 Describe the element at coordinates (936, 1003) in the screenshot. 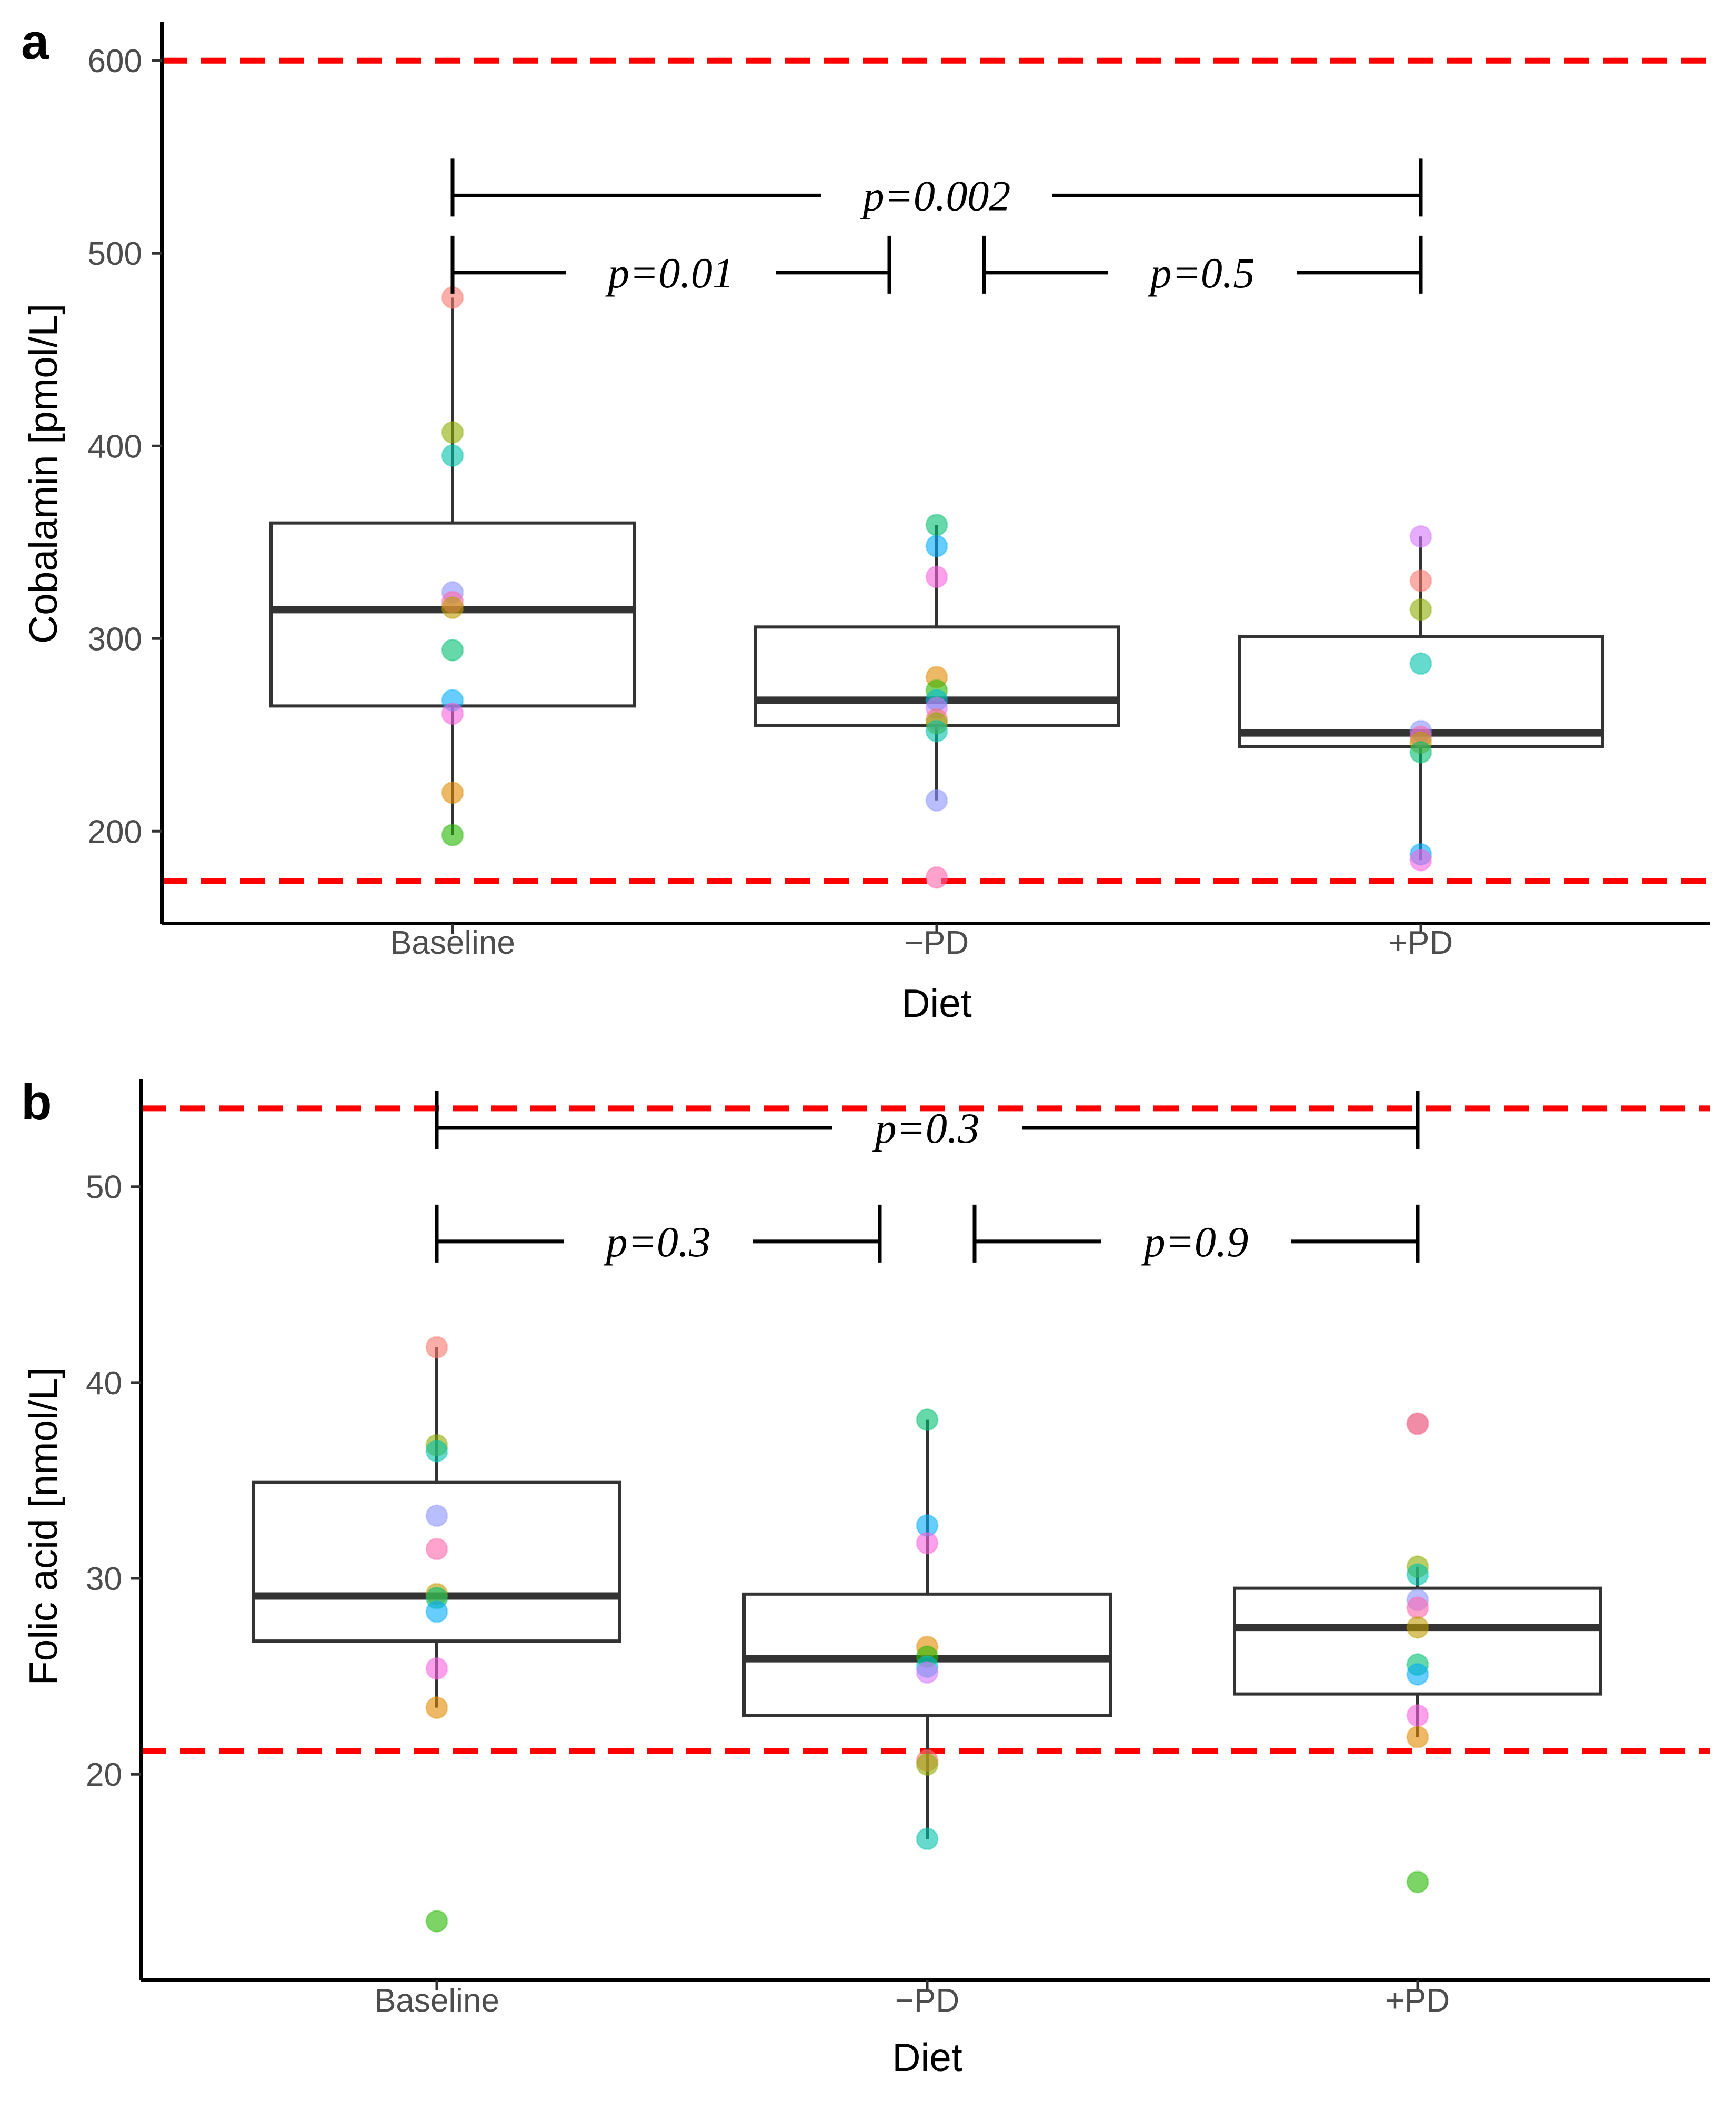

I see `panel-a-x-axis-title: Diet` at that location.